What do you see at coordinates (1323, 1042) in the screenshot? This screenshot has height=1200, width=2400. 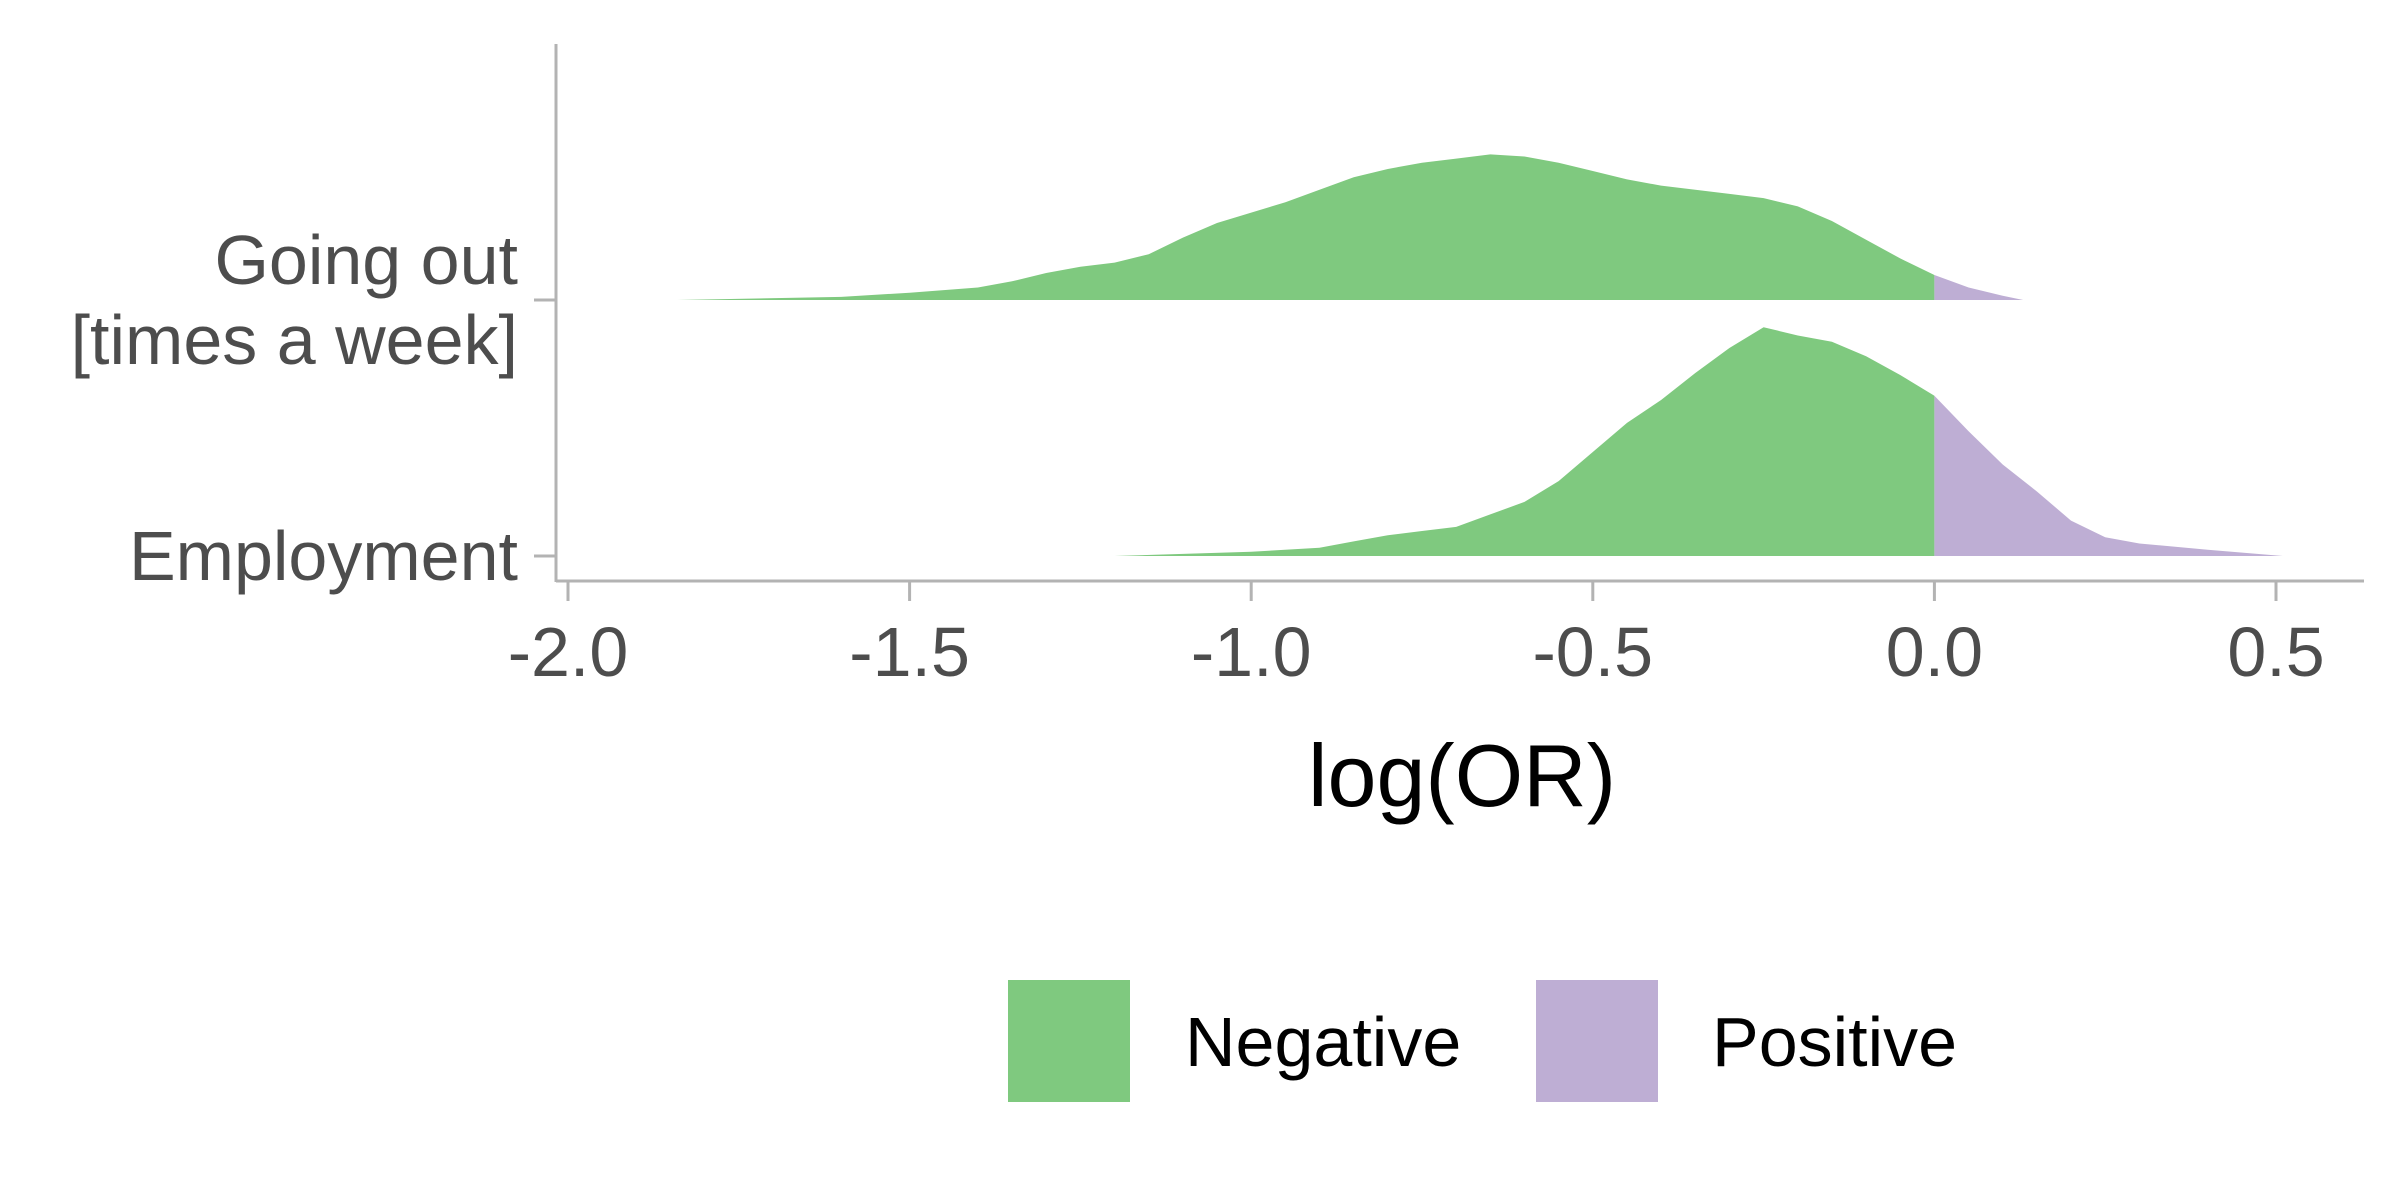 I see `legend-label: Negative` at bounding box center [1323, 1042].